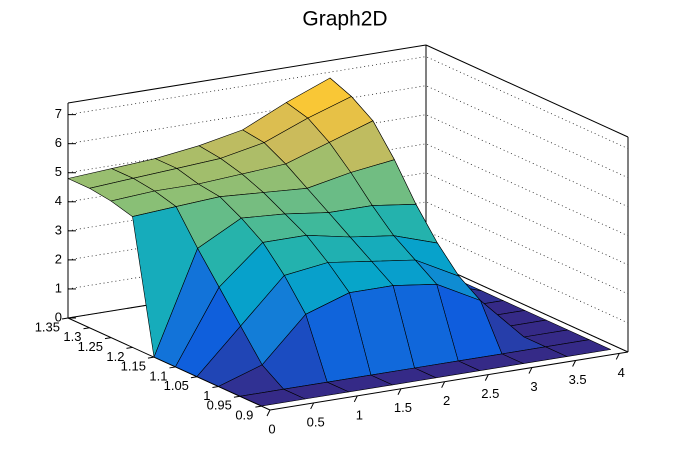  Describe the element at coordinates (244, 415) in the screenshot. I see `y-tick-label: 0.9` at that location.